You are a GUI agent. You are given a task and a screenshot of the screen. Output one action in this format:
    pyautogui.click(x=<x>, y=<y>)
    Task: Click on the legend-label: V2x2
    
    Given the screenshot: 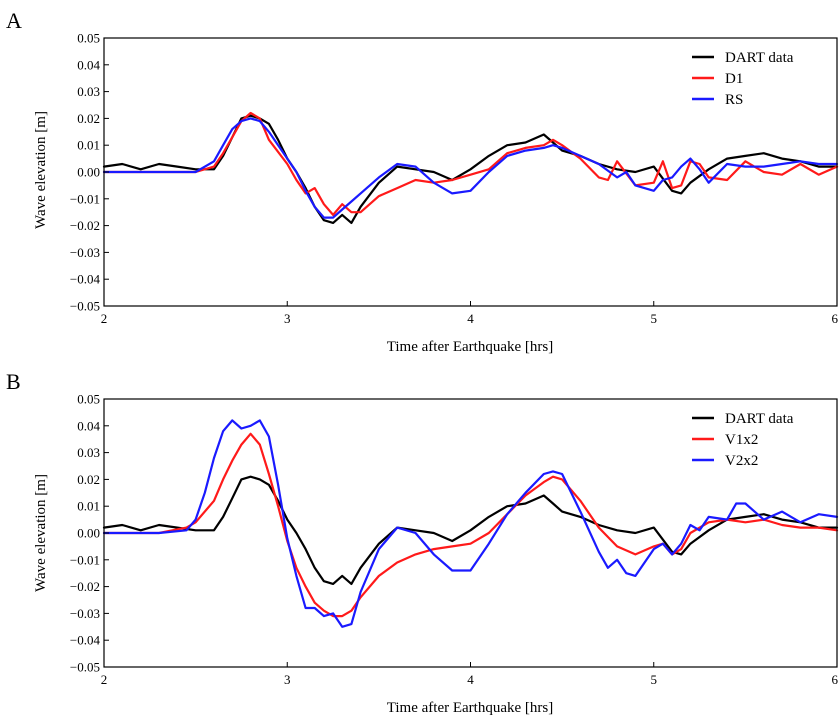 What is the action you would take?
    pyautogui.click(x=741, y=461)
    